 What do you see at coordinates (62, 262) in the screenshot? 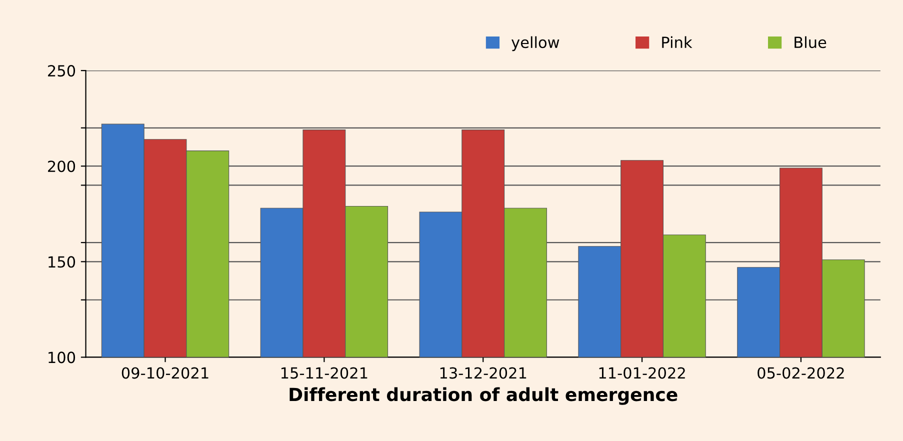
I see `y-tick-label: 150` at bounding box center [62, 262].